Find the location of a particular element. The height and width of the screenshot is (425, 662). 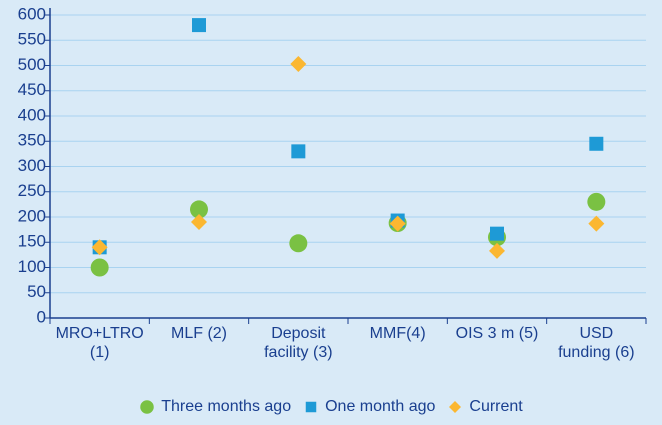

y-tick-label: 500 is located at coordinates (32, 64).